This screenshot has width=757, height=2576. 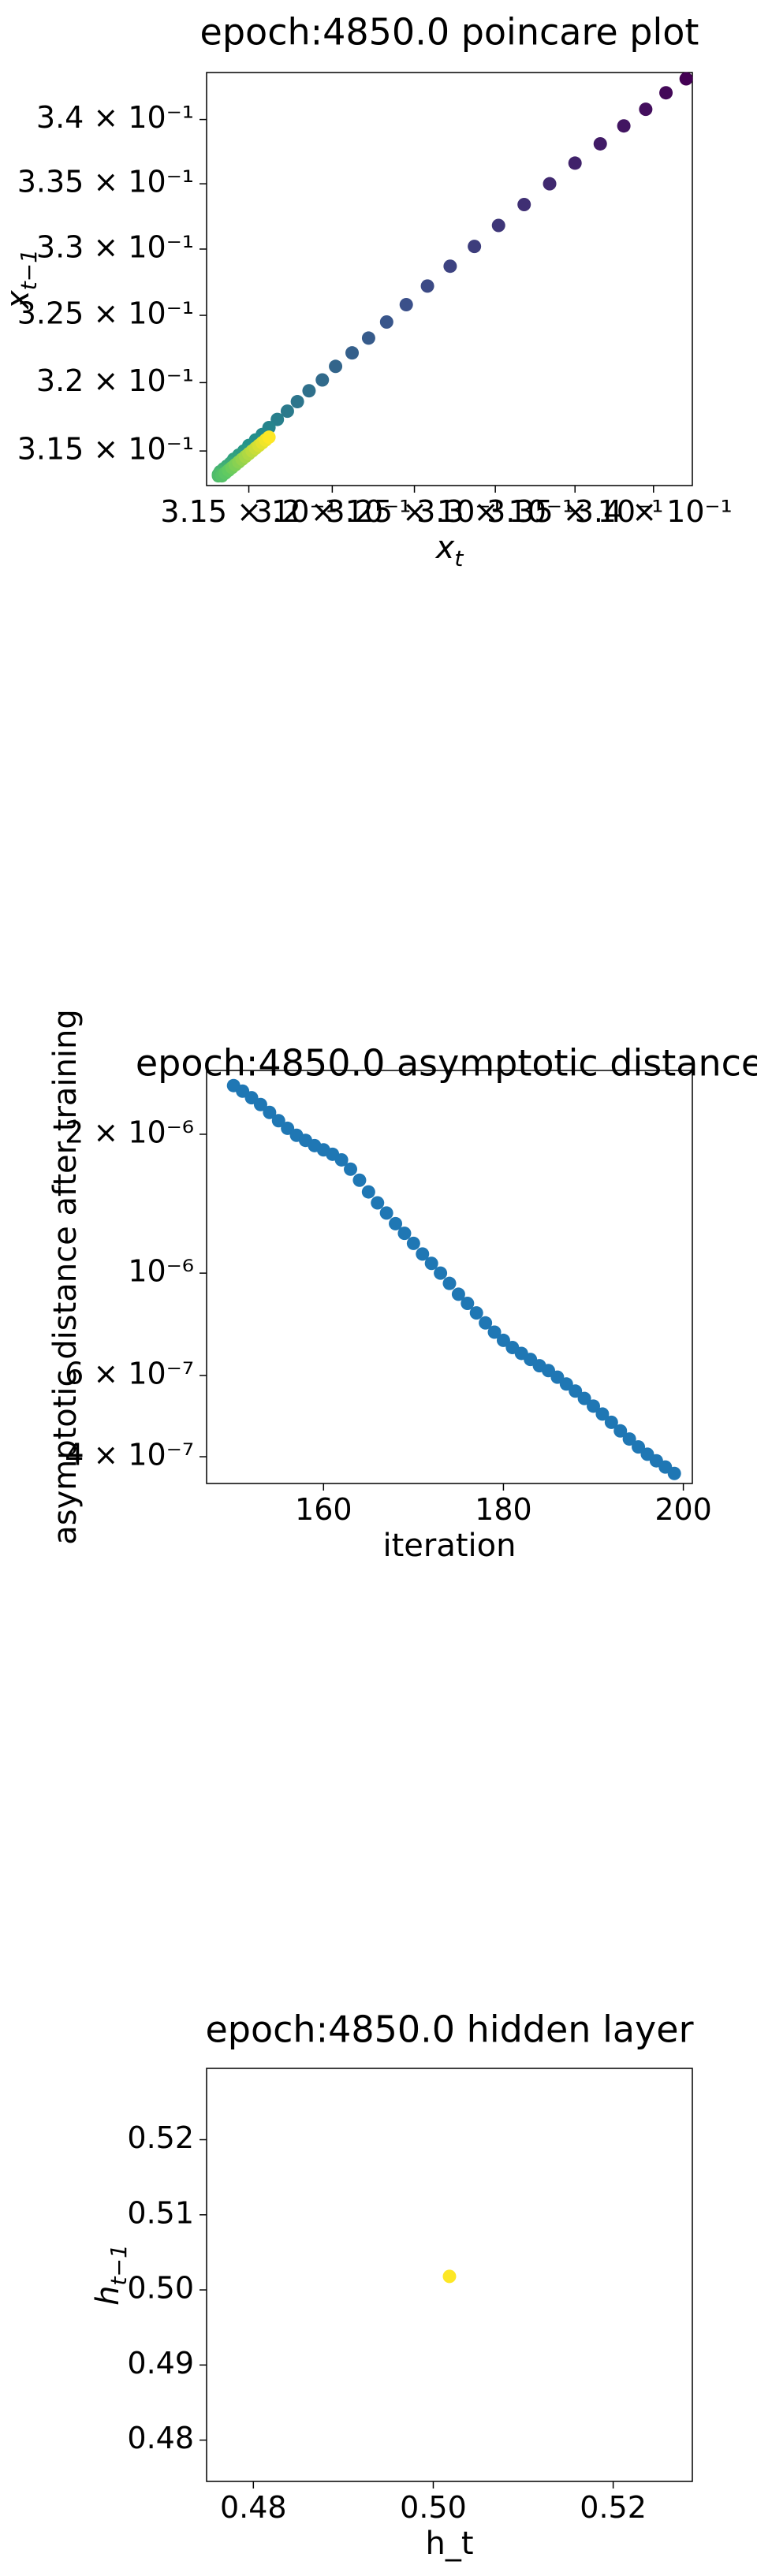 I want to click on chart-title: epoch:4850.0 hidden layer, so click(x=450, y=2029).